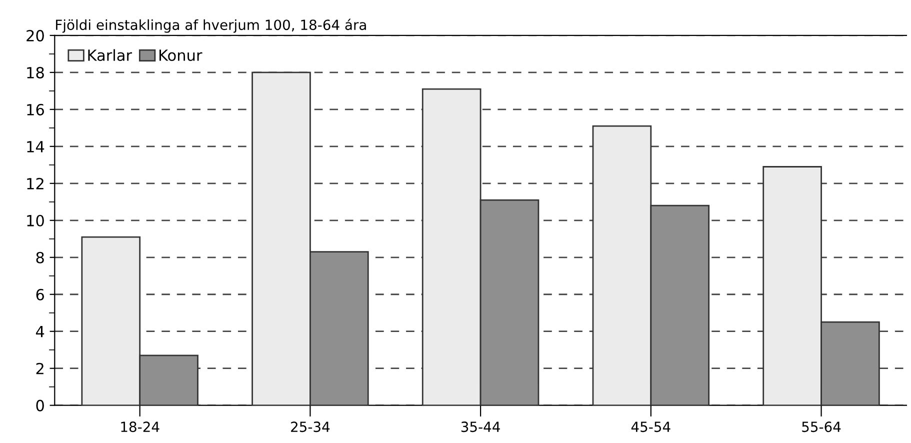 Image resolution: width=911 pixels, height=443 pixels. What do you see at coordinates (650, 427) in the screenshot?
I see `x-tick-label: 45-54` at bounding box center [650, 427].